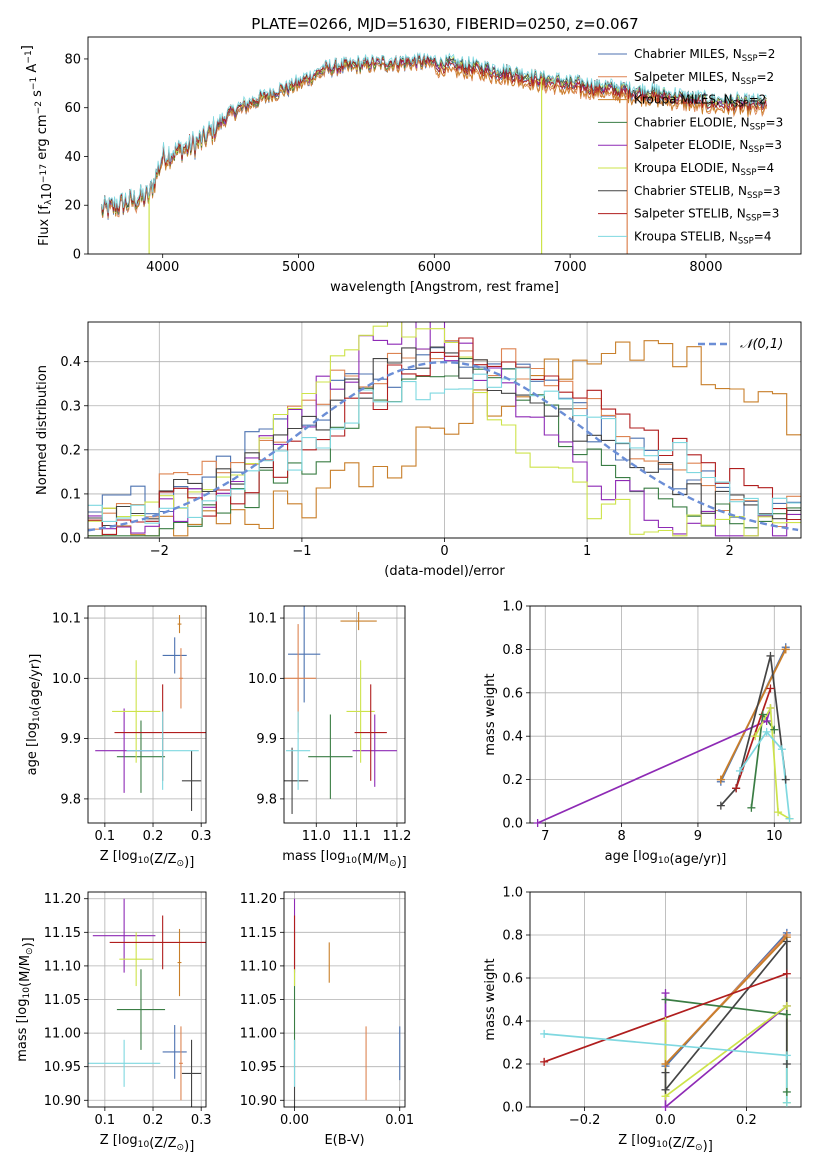  What do you see at coordinates (587, 551) in the screenshot?
I see `x-tick-label: 1` at bounding box center [587, 551].